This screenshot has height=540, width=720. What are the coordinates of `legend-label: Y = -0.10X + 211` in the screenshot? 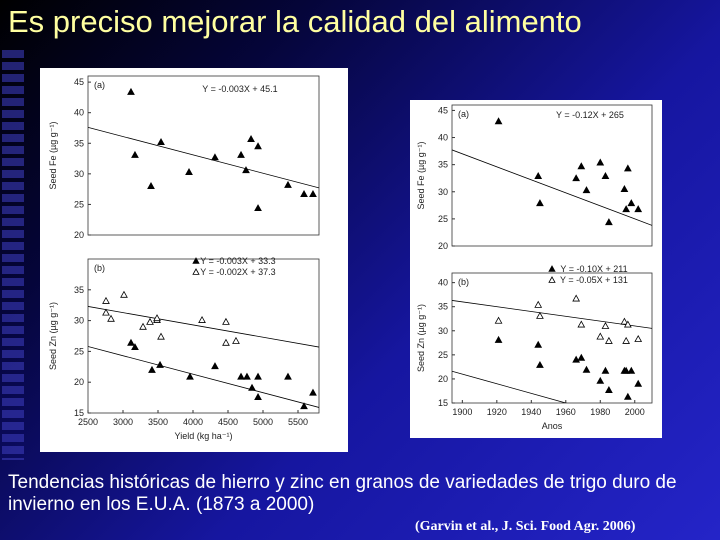 It's located at (593, 269).